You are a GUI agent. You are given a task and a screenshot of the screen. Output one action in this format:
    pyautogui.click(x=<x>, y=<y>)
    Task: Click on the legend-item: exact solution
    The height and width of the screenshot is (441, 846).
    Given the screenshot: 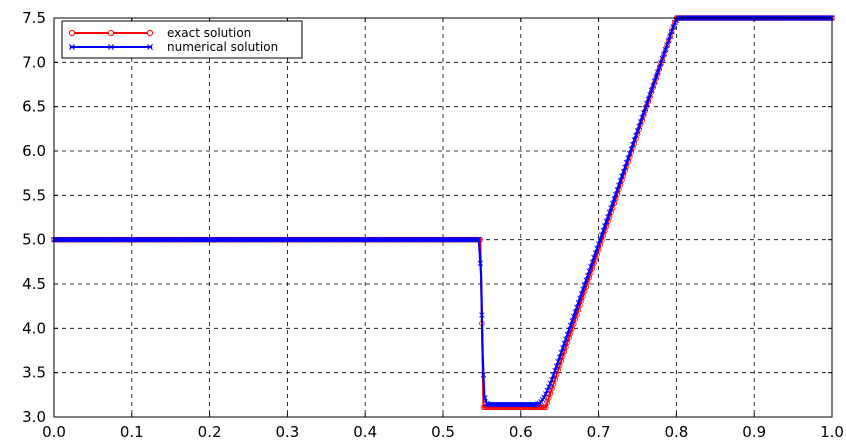 What is the action you would take?
    pyautogui.click(x=159, y=33)
    